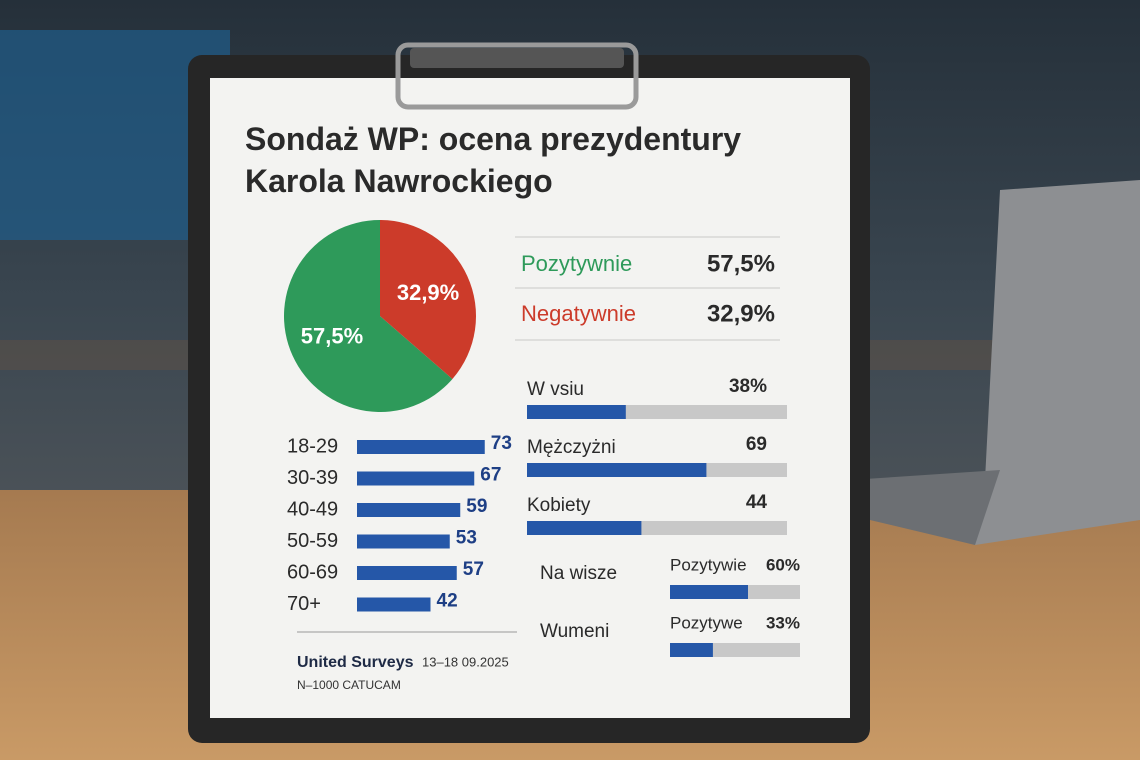 The width and height of the screenshot is (1140, 760). What do you see at coordinates (312, 446) in the screenshot?
I see `category-label: 18-29` at bounding box center [312, 446].